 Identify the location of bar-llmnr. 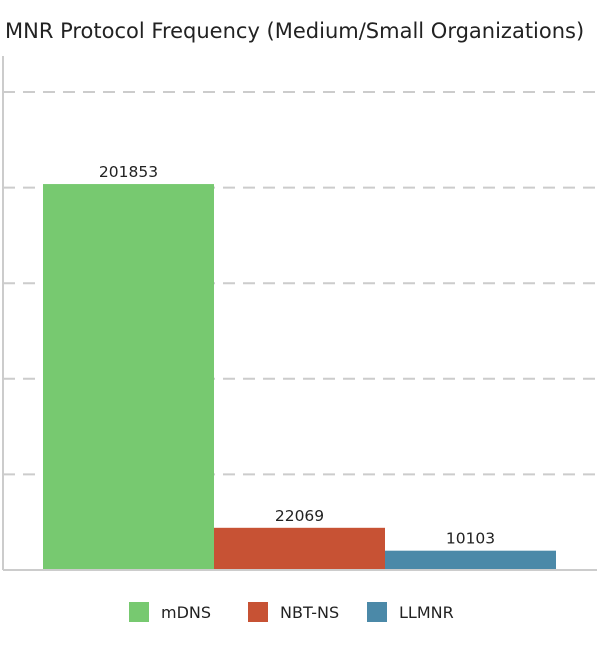
(470, 560).